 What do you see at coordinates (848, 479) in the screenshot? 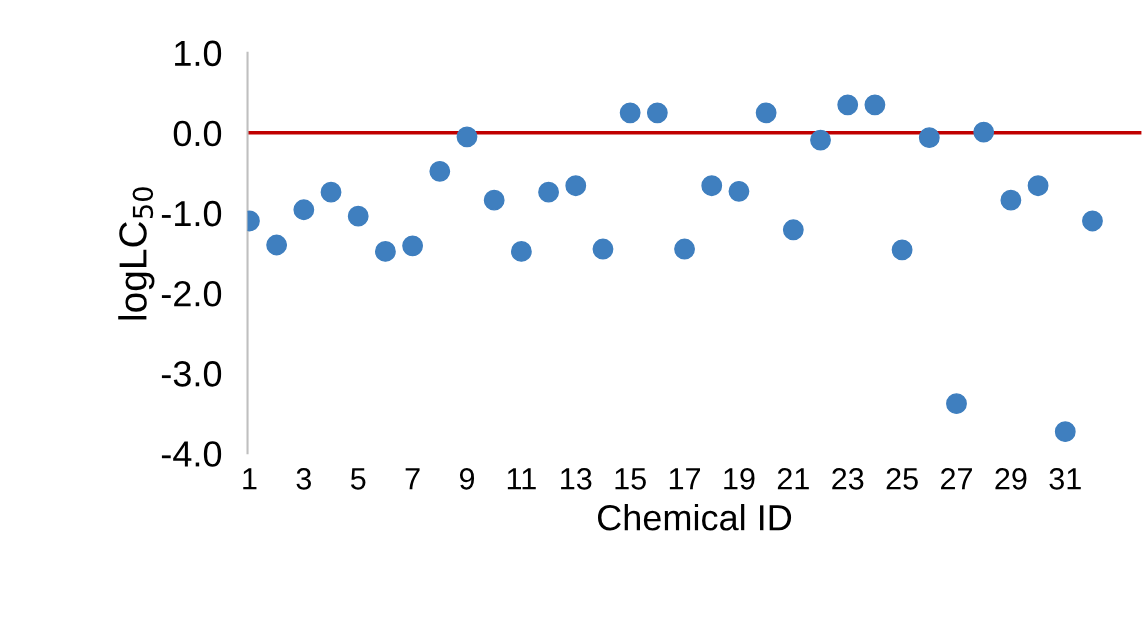
I see `x-tick-label: 23` at bounding box center [848, 479].